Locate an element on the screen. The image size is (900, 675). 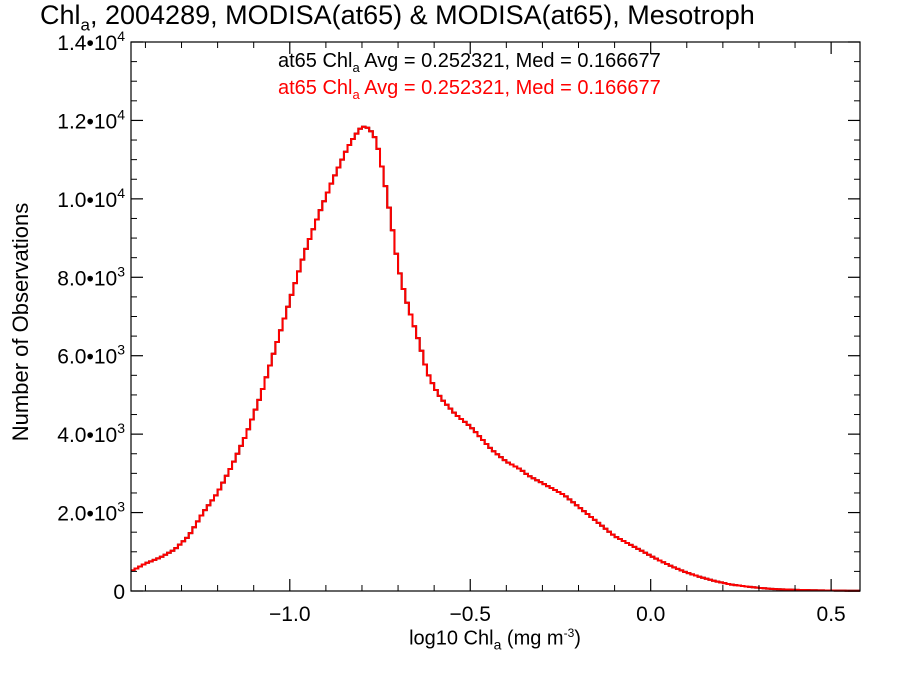
y-axis-label-text: Number of Observations is located at coordinates (20, 322).